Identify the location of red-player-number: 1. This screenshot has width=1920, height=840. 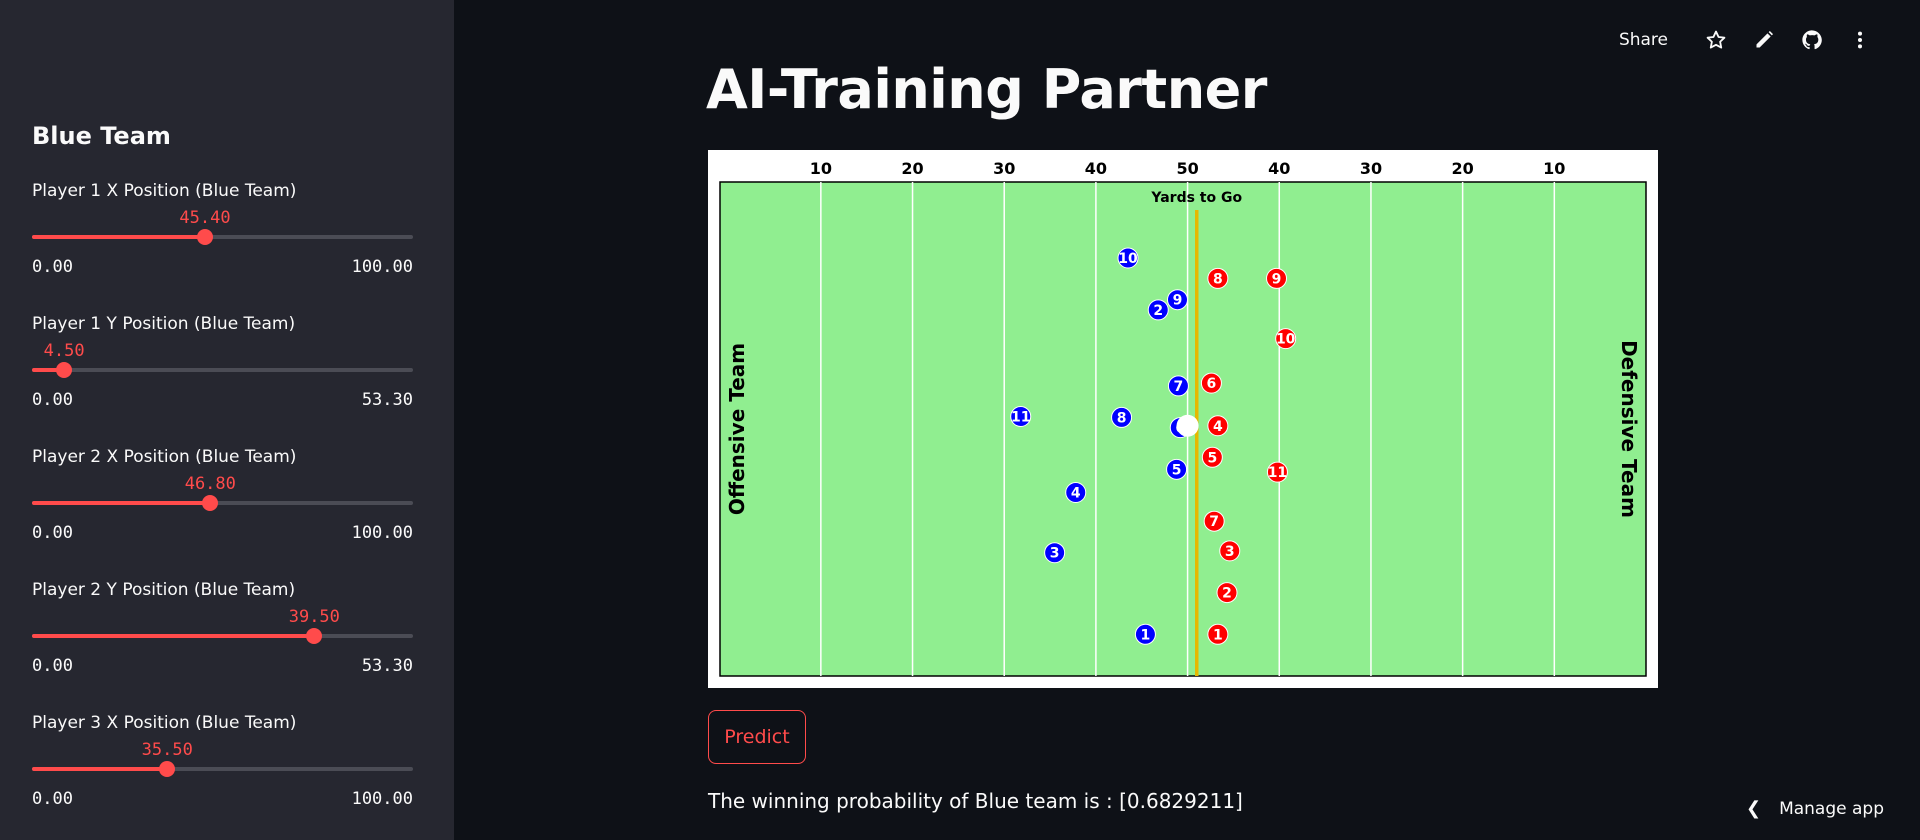
(1218, 635).